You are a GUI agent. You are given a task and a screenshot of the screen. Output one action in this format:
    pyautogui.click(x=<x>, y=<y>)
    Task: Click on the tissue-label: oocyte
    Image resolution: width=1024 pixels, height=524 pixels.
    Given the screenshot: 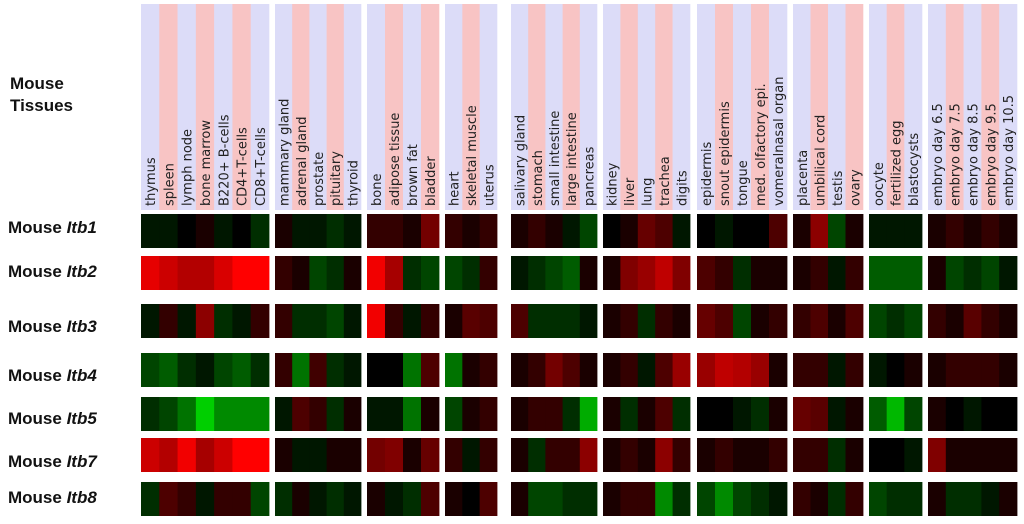 What is the action you would take?
    pyautogui.click(x=879, y=184)
    